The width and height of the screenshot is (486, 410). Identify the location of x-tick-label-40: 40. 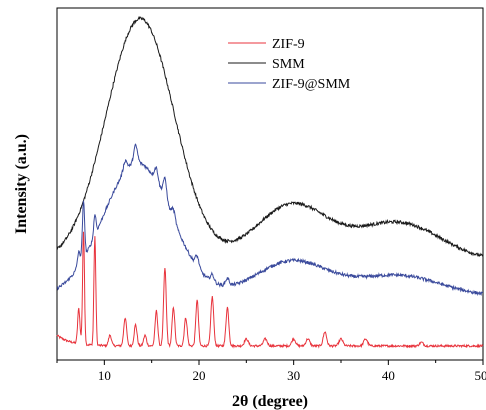
(388, 375).